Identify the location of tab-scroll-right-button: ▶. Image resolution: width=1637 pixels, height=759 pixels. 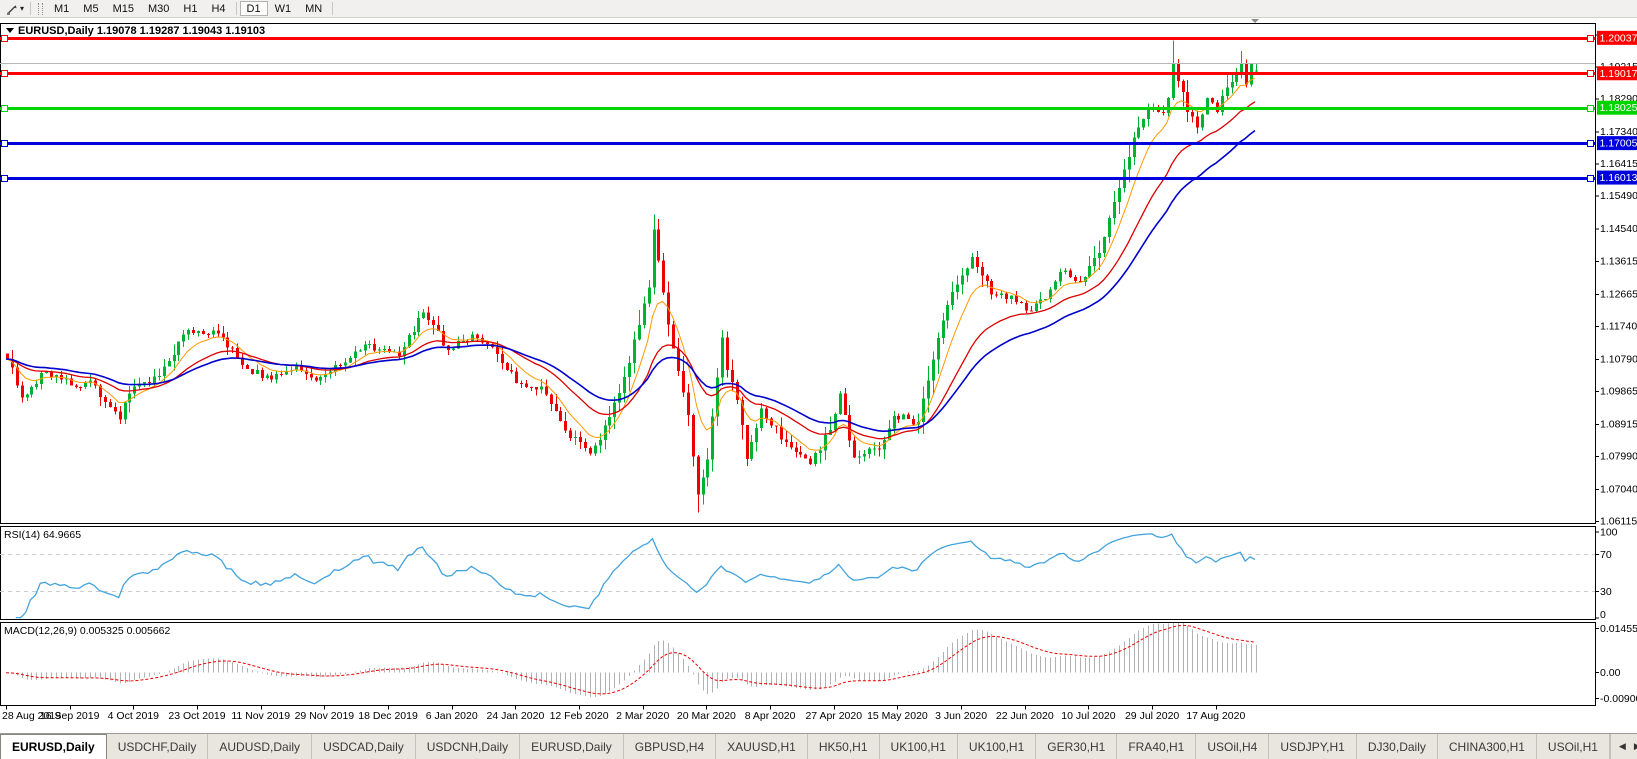
(1635, 746).